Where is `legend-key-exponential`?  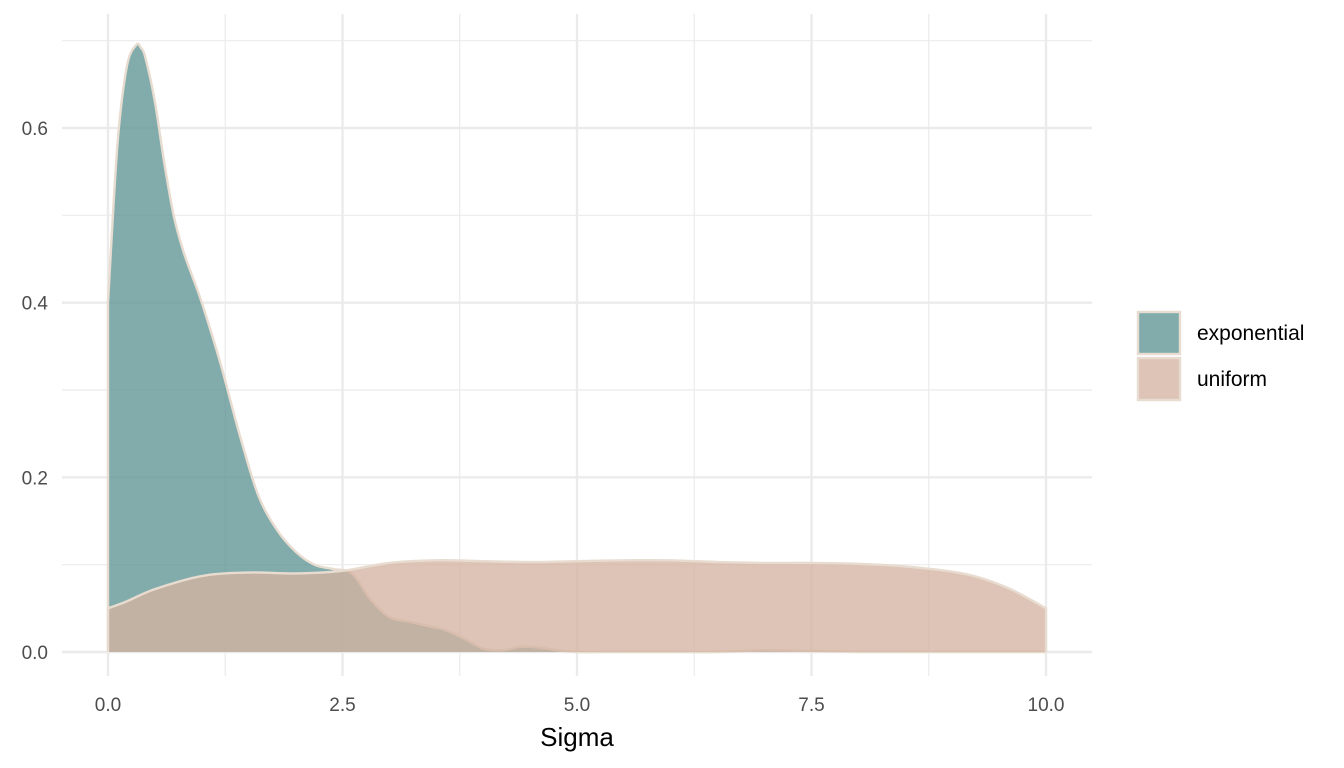
legend-key-exponential is located at coordinates (1159, 333).